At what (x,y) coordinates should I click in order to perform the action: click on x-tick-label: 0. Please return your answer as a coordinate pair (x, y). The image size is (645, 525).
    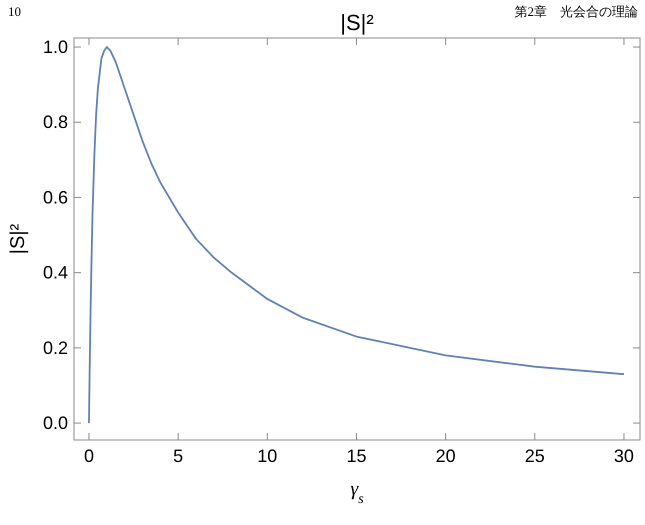
    Looking at the image, I should click on (89, 456).